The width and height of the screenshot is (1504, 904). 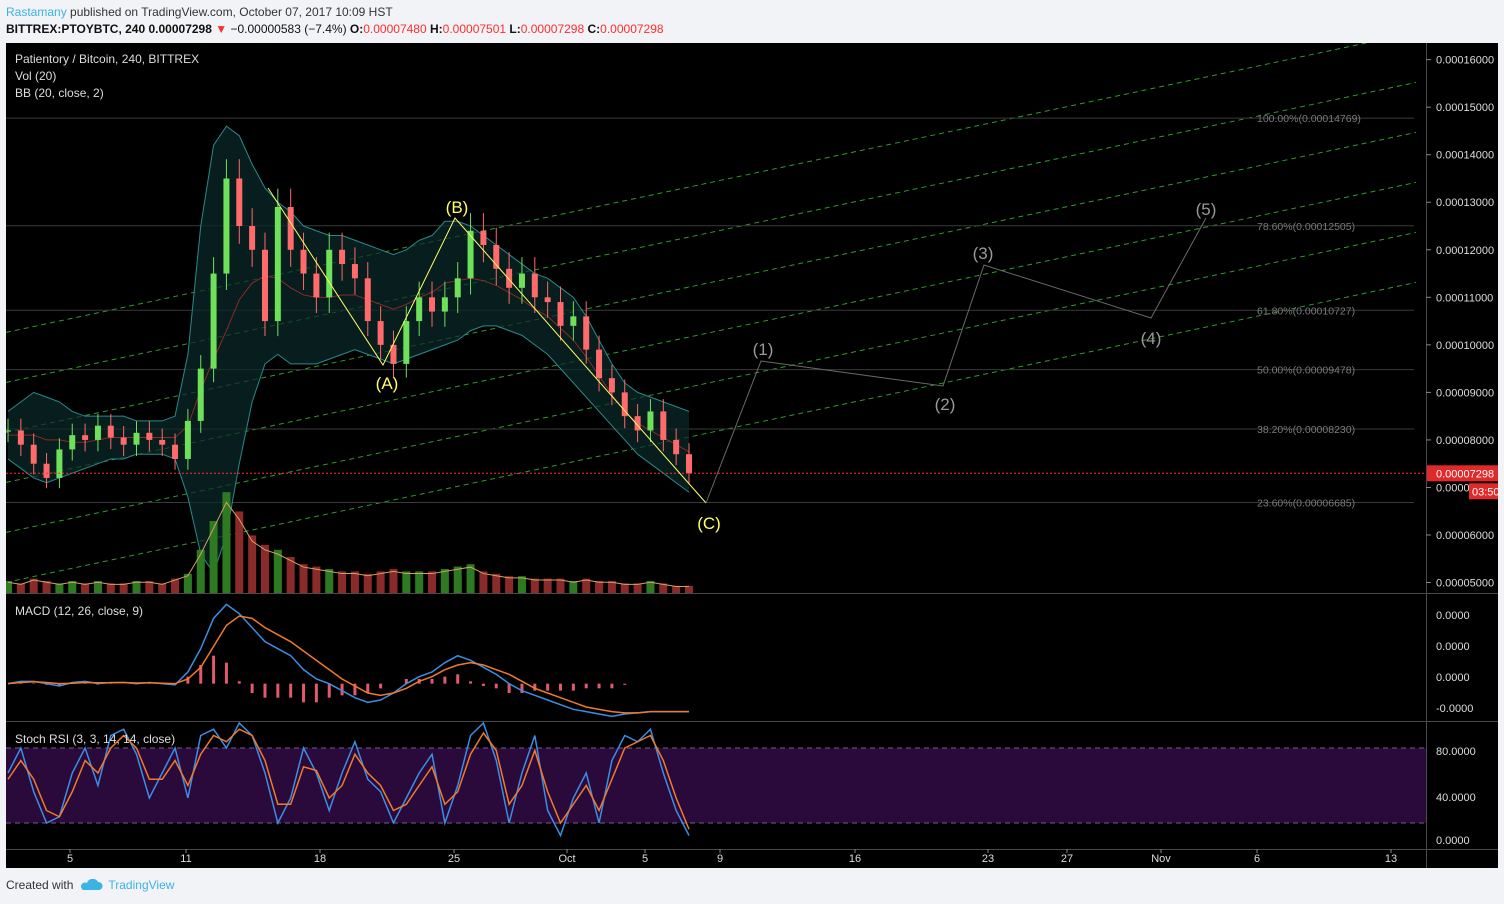 What do you see at coordinates (1453, 841) in the screenshot?
I see `stoch-tick-label: 0.0000` at bounding box center [1453, 841].